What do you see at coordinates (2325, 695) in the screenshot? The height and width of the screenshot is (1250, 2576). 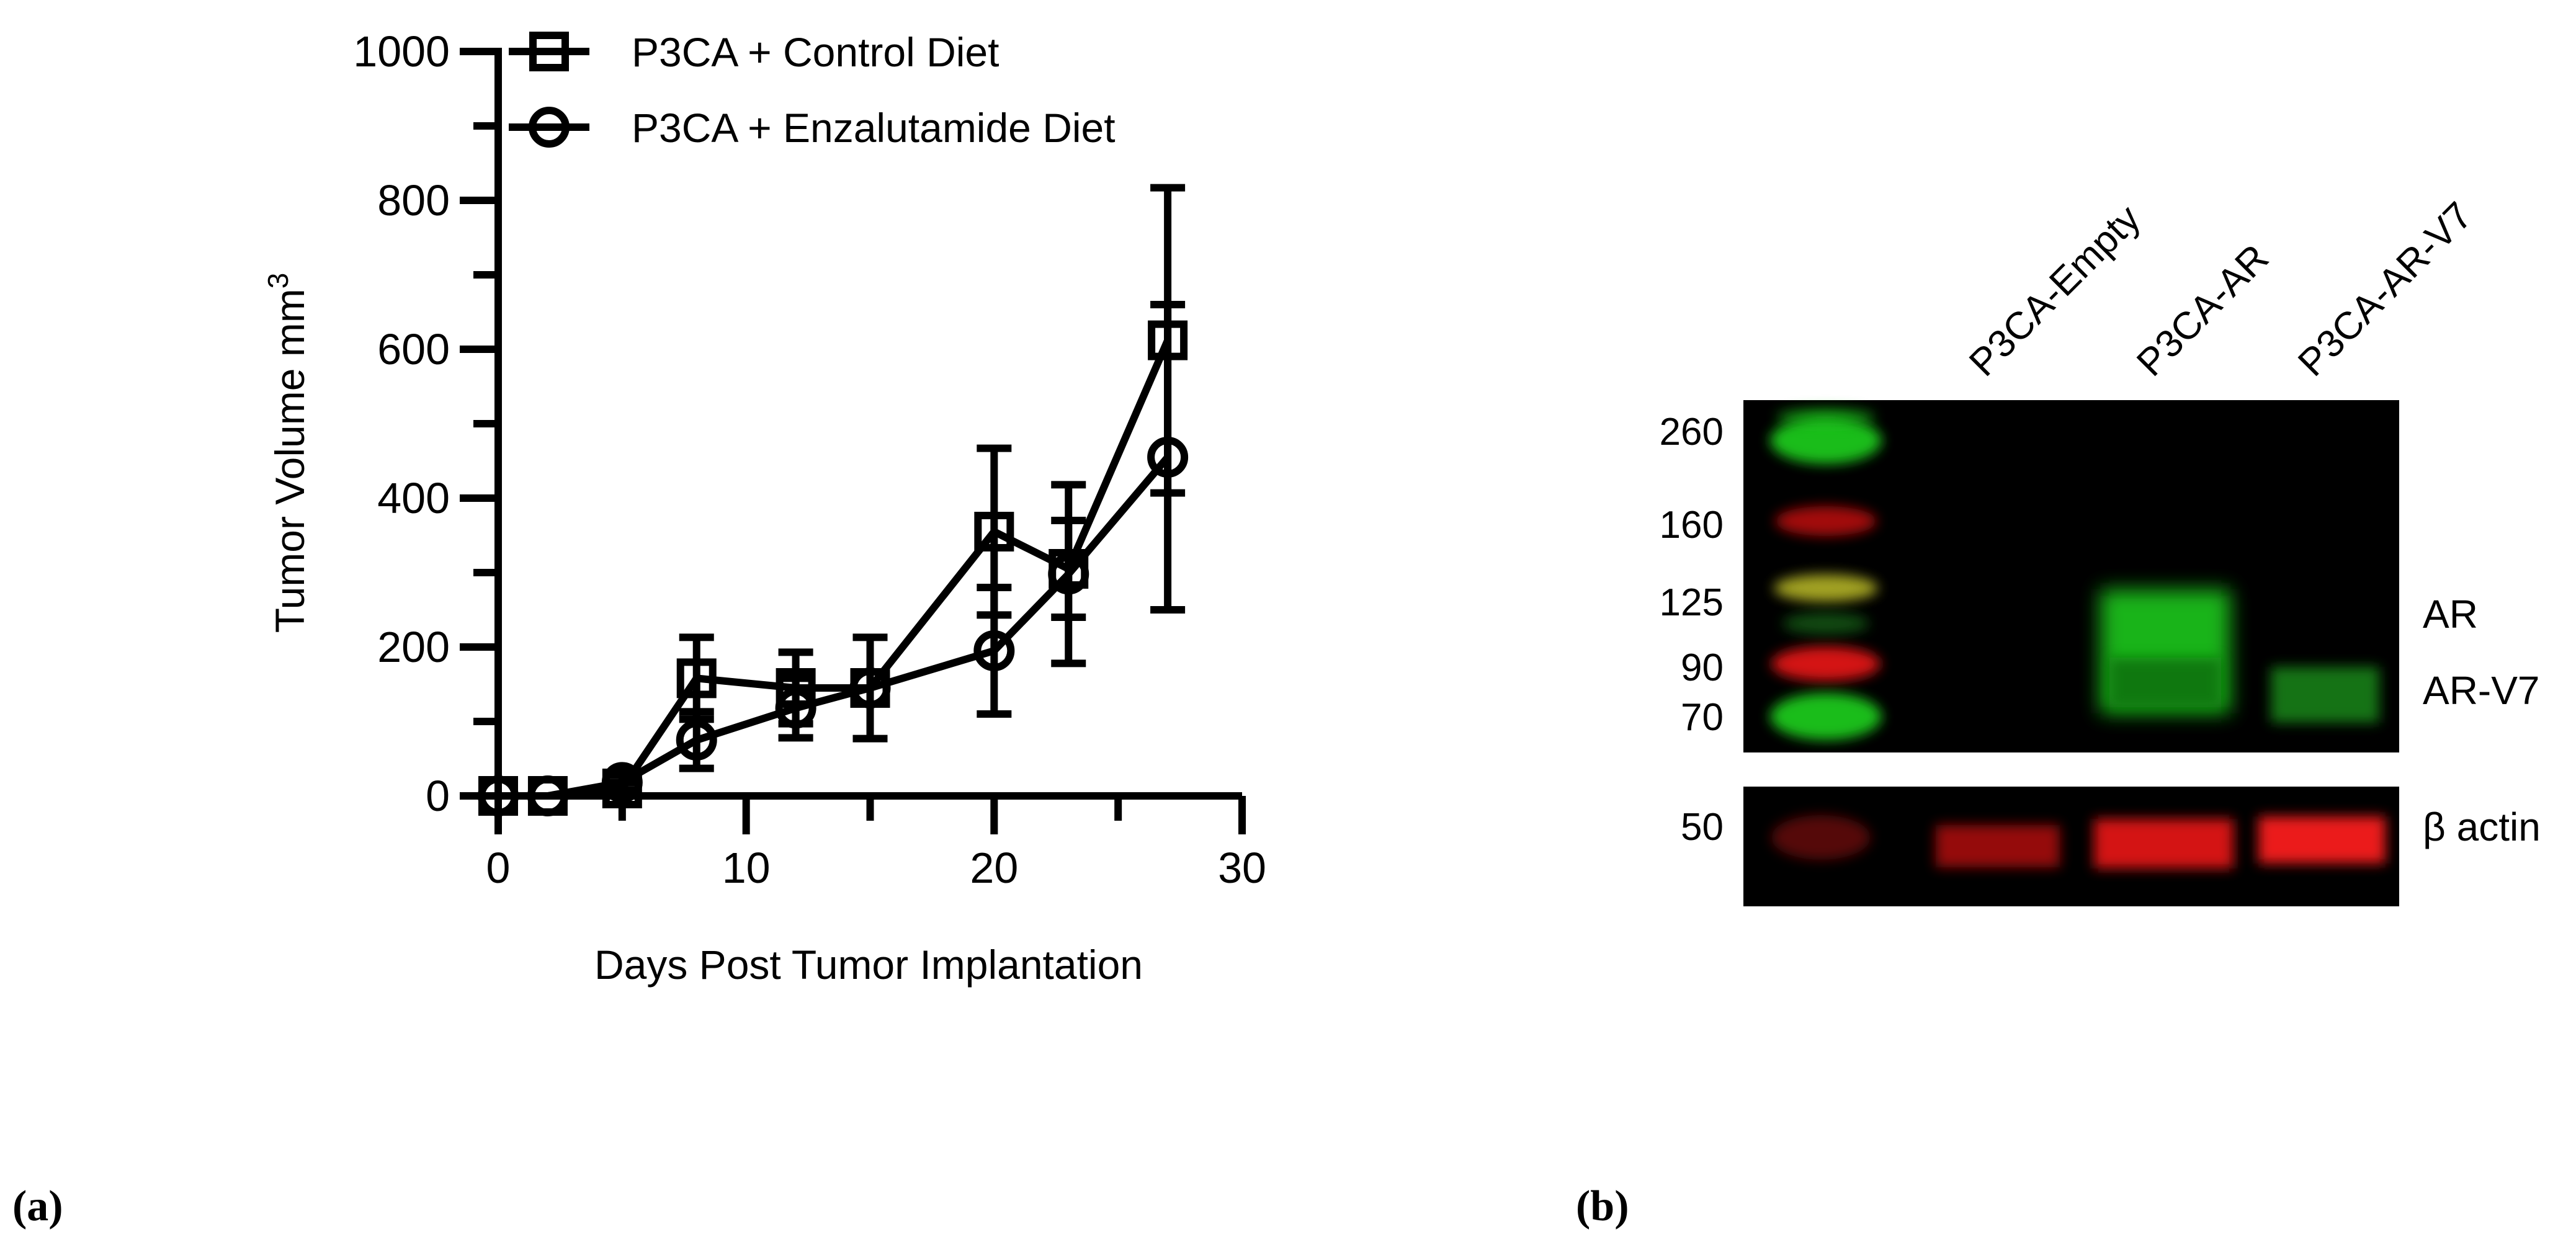 I see `ar-v7-band` at bounding box center [2325, 695].